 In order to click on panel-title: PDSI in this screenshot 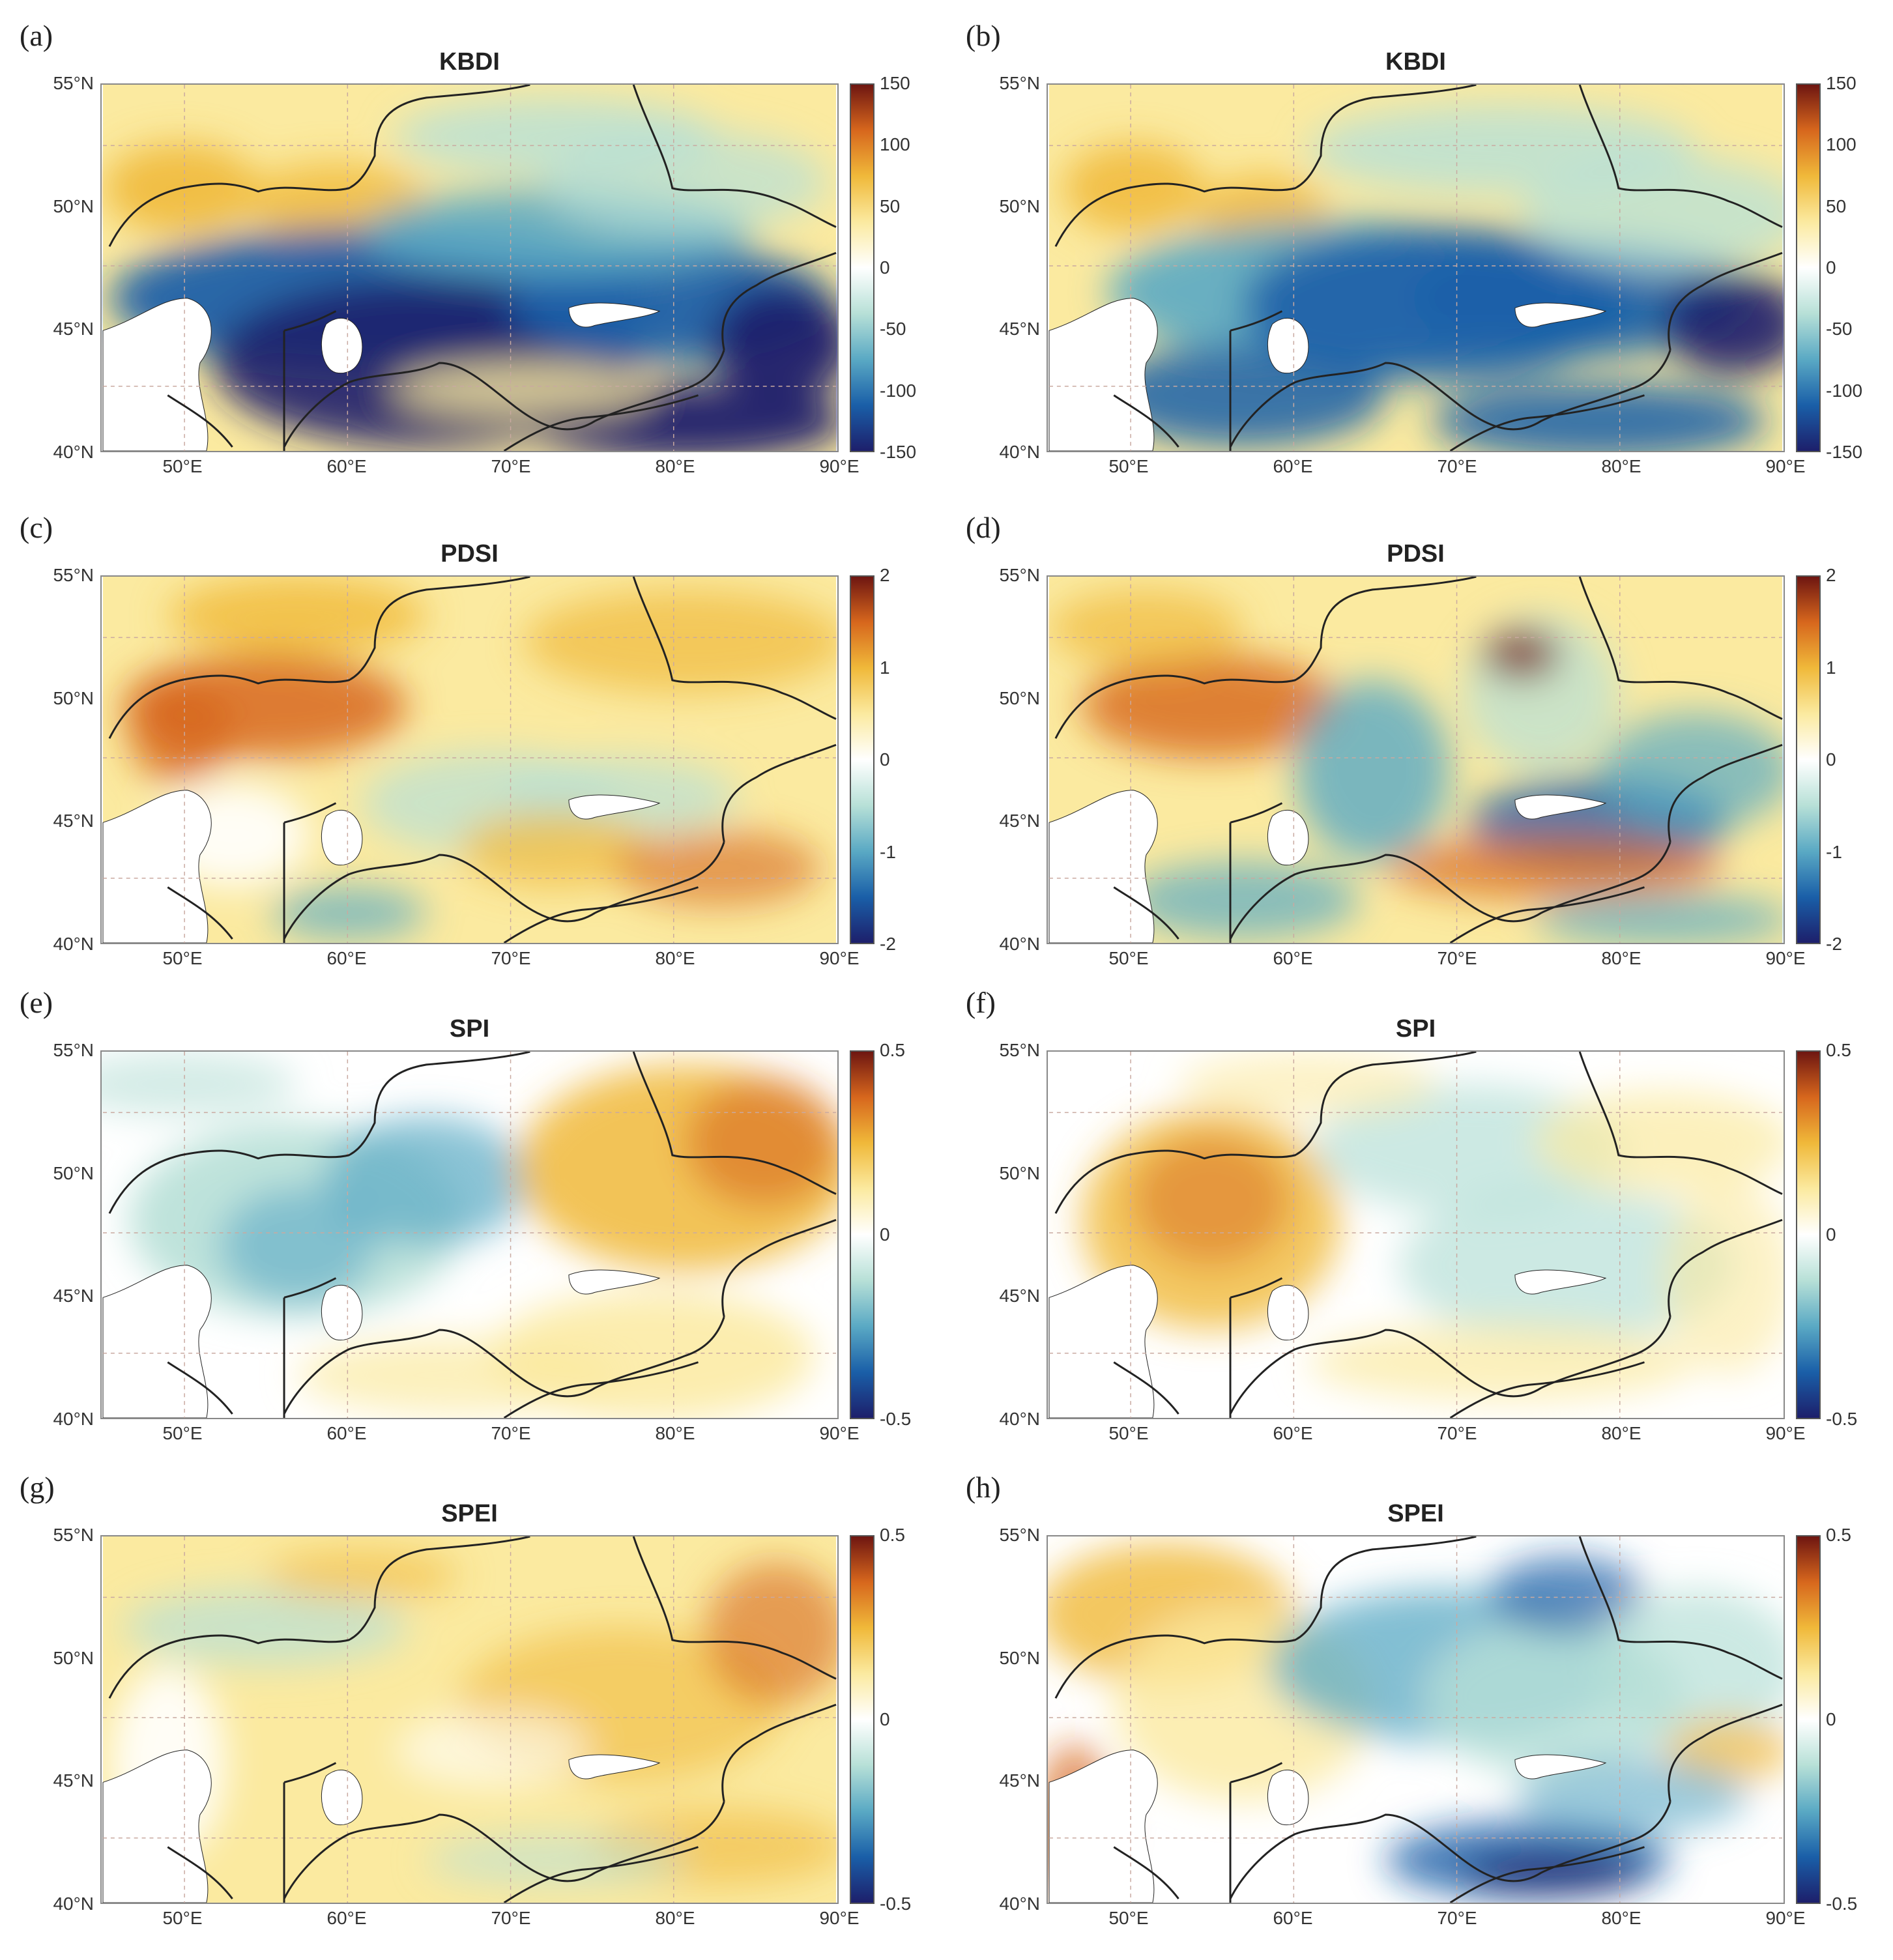, I will do `click(470, 554)`.